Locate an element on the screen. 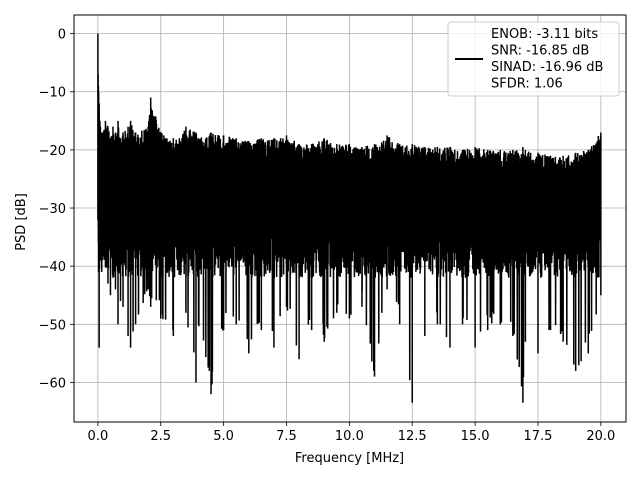  y-axis-ticks: 0 −10 −20 −30 −40 −50 −60 is located at coordinates (56, 209).